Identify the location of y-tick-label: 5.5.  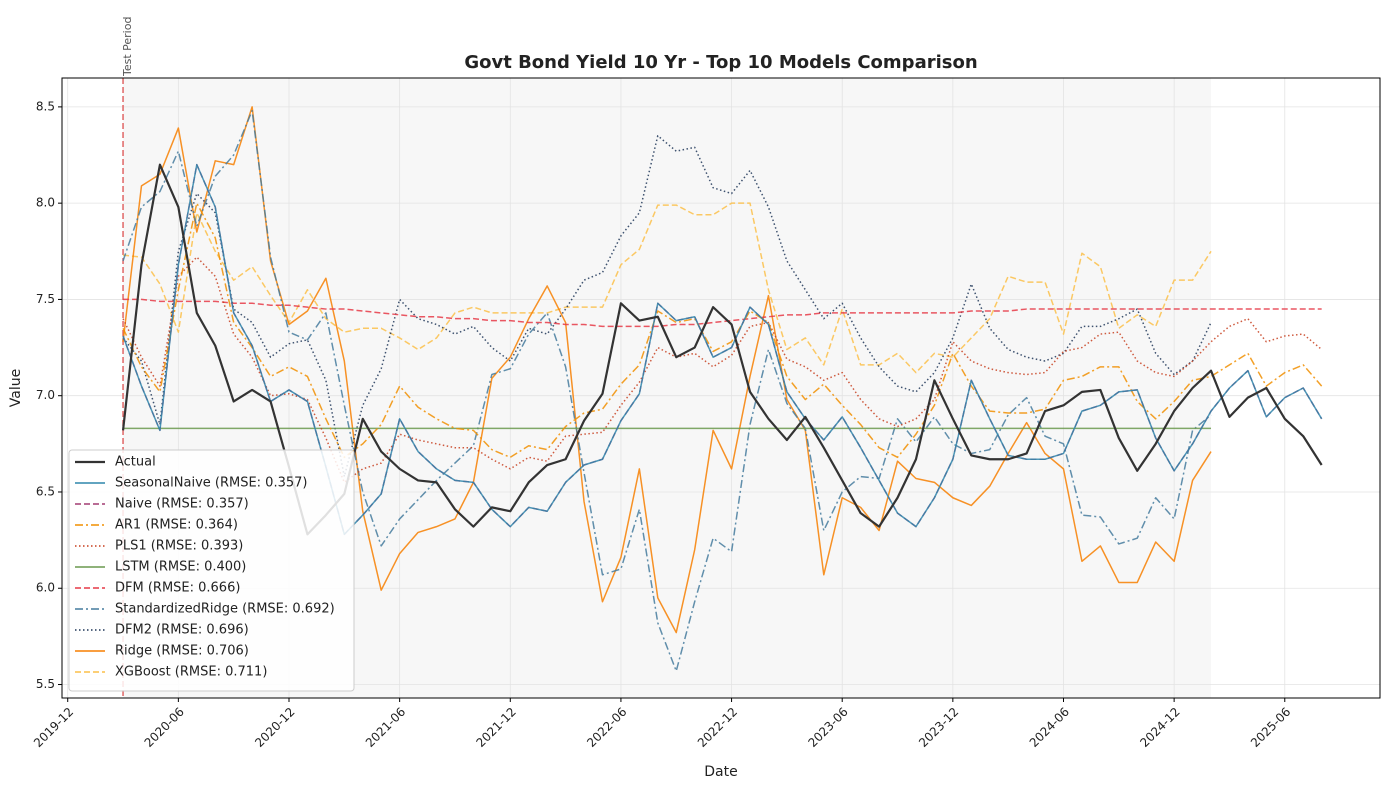
(45, 684).